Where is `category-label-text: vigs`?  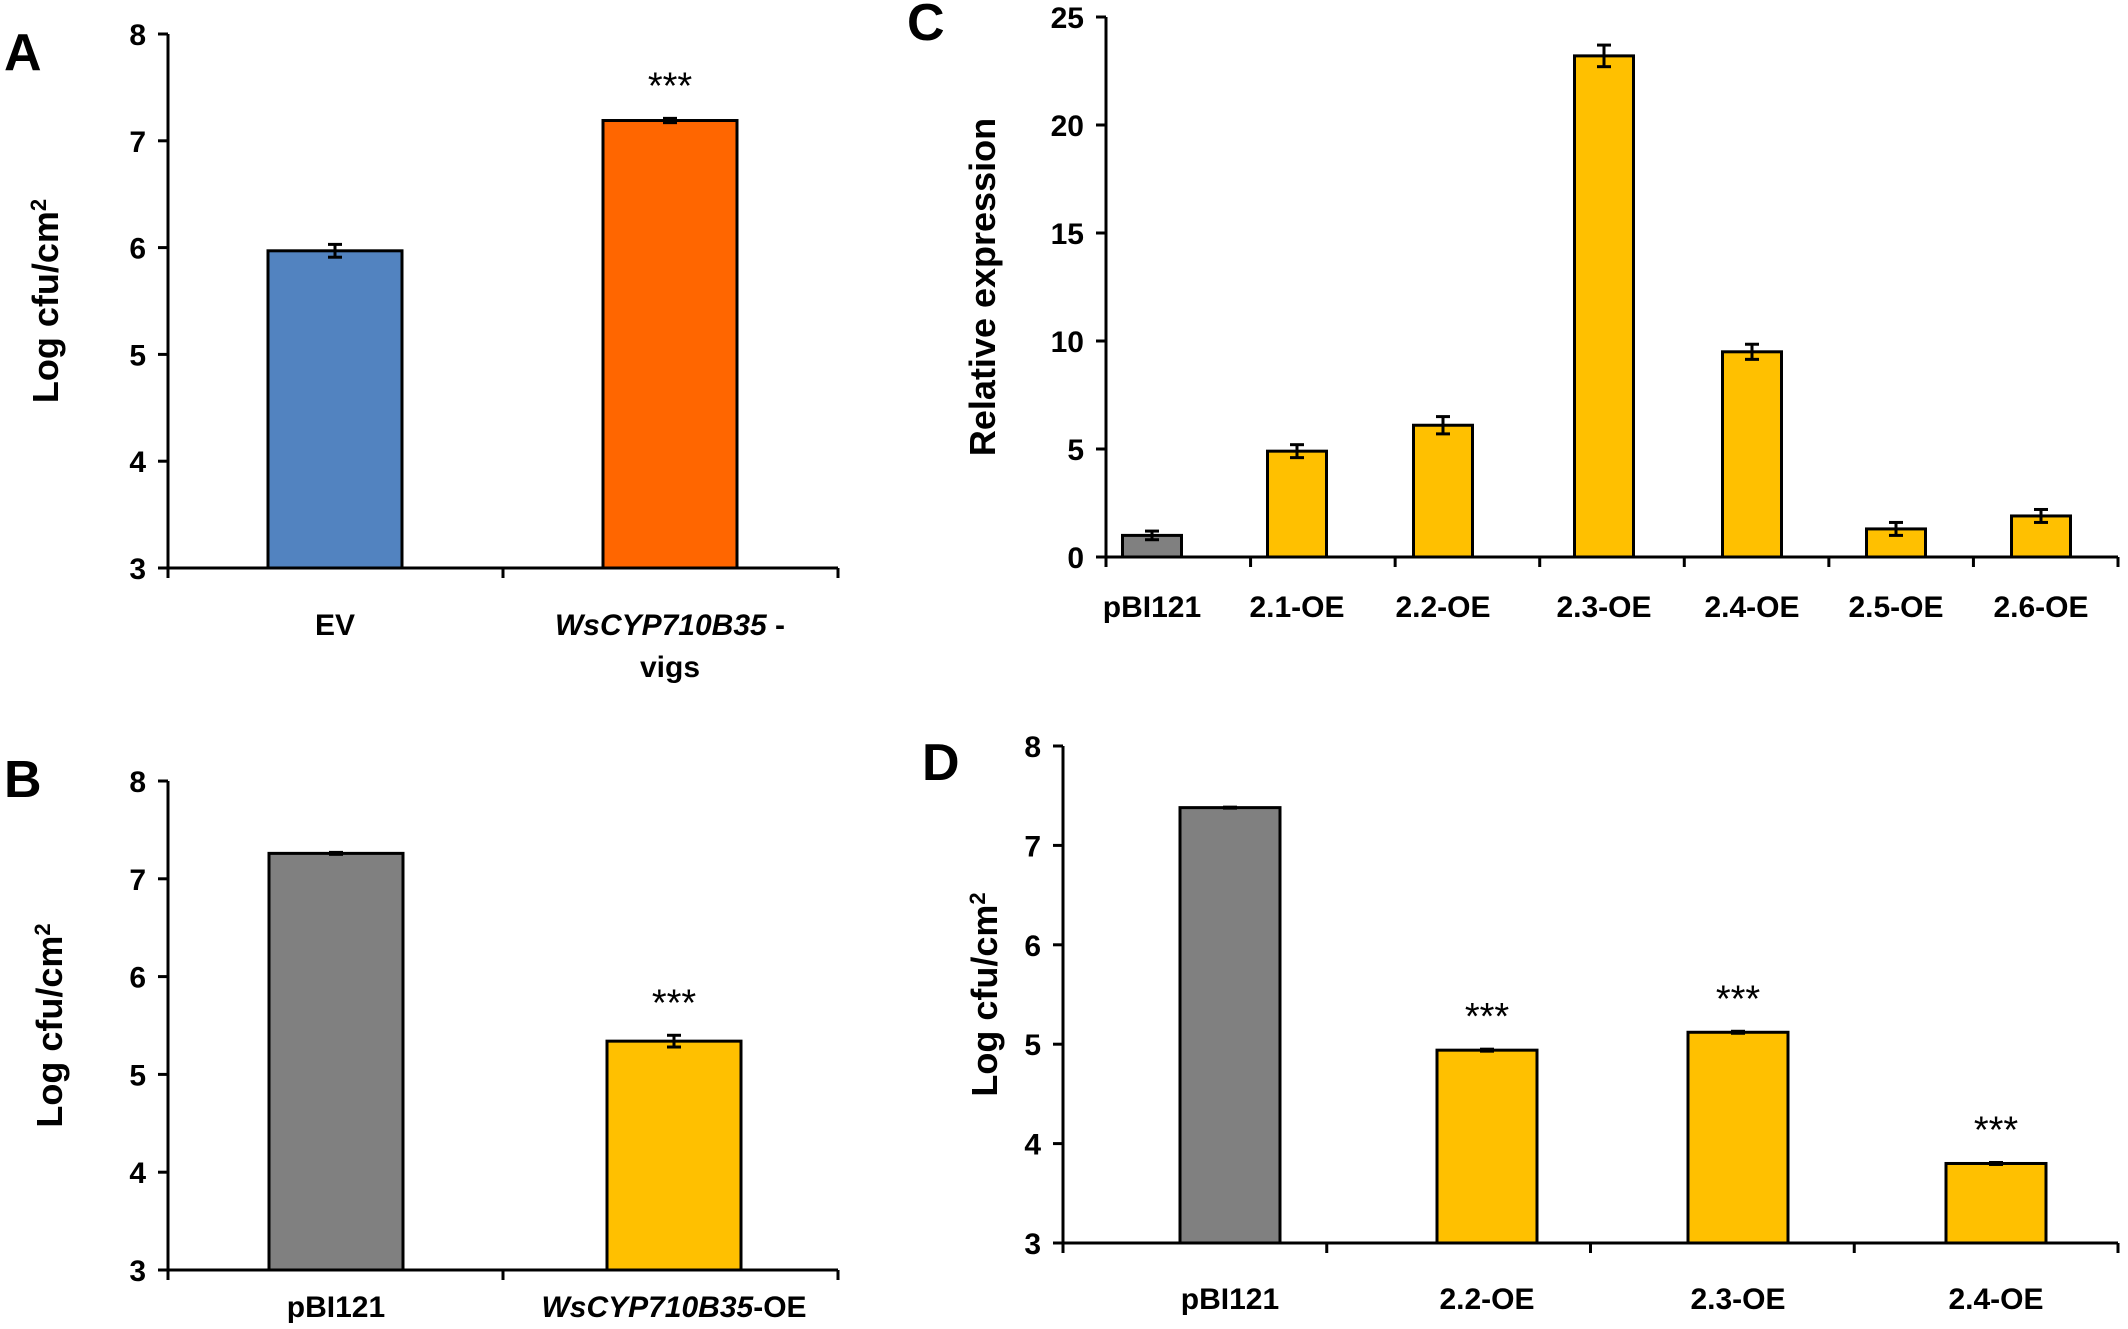 category-label-text: vigs is located at coordinates (670, 667).